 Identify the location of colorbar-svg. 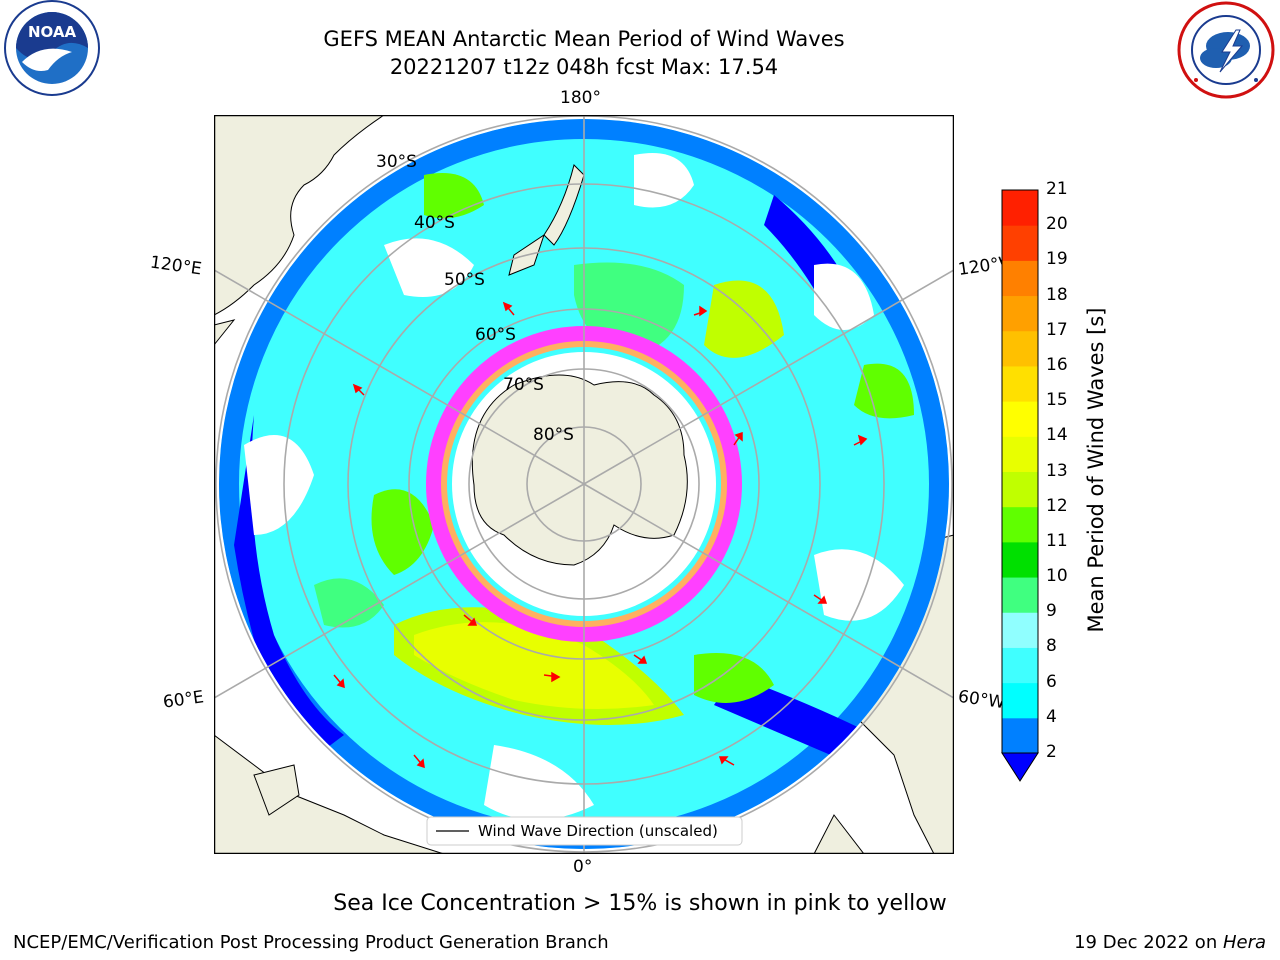
(1020, 485).